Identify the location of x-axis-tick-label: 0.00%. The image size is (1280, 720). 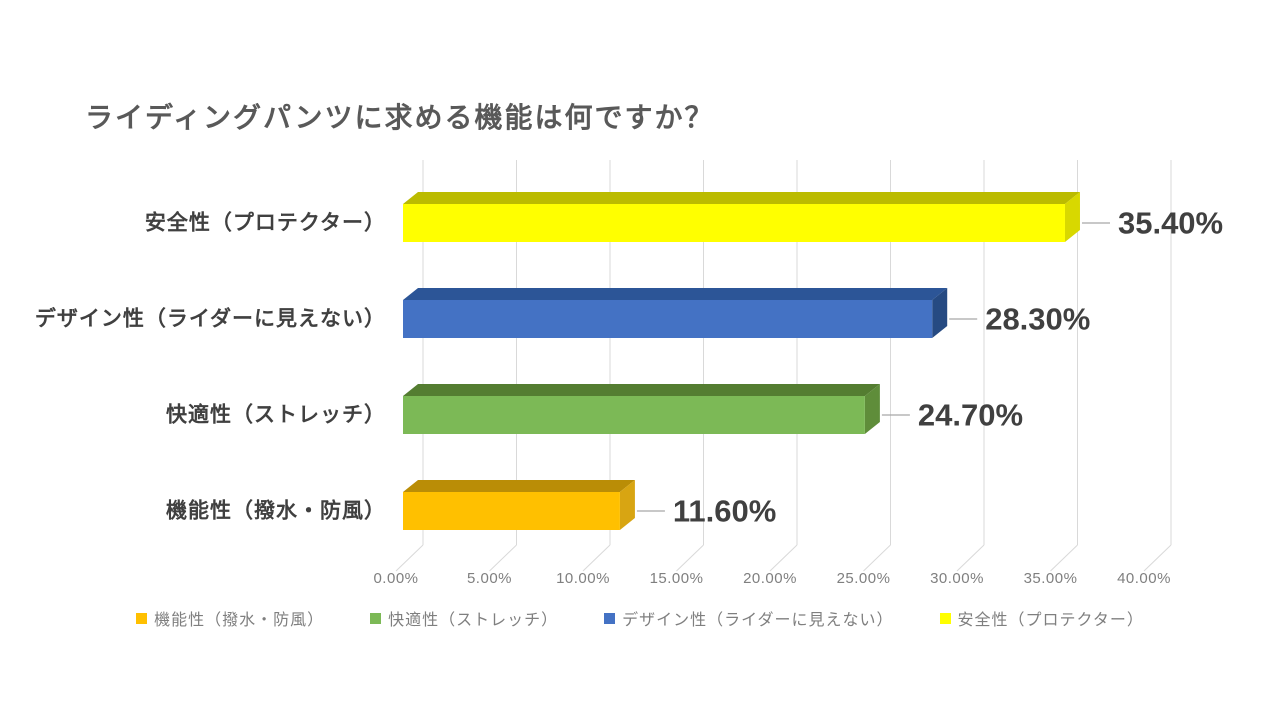
(395, 578).